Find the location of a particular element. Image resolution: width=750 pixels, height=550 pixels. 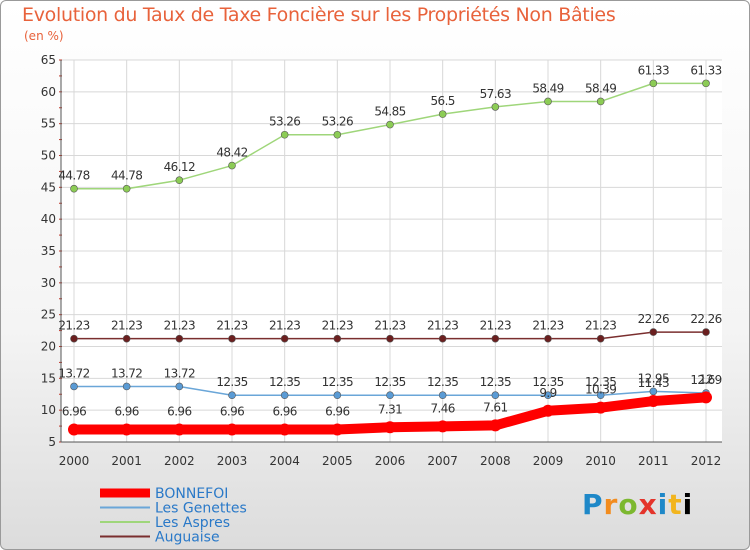

y-tick-label: 30 is located at coordinates (48, 283).